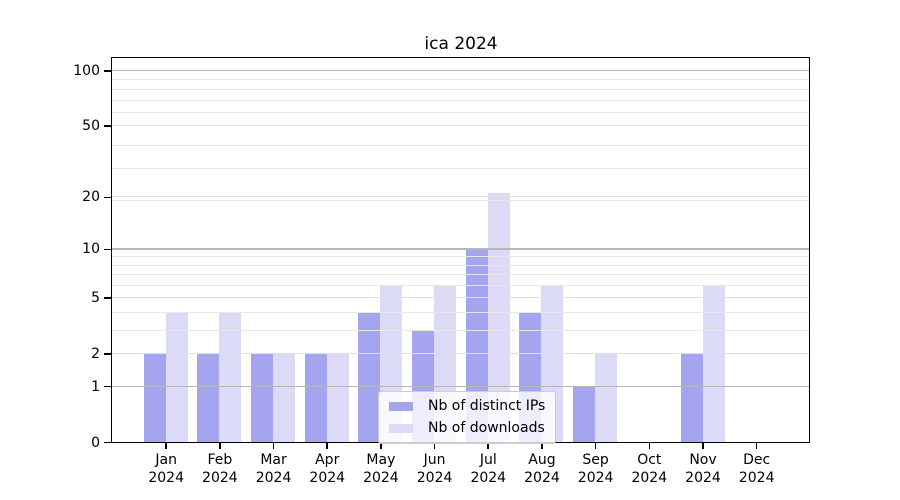 The width and height of the screenshot is (900, 500). Describe the element at coordinates (703, 446) in the screenshot. I see `x-tick-mark-nov` at that location.